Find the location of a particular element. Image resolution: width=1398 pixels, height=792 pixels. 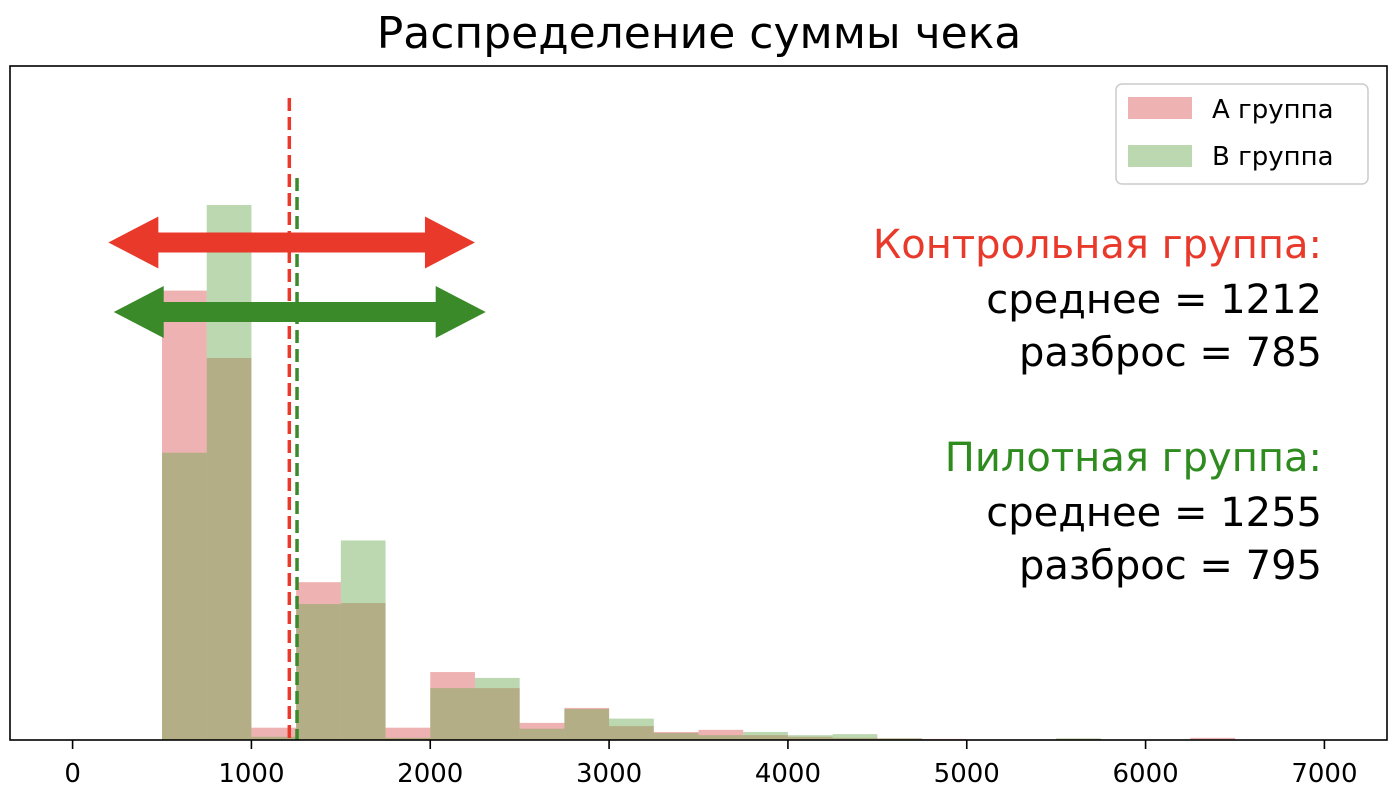

x-tick-label: 2000 is located at coordinates (430, 774).